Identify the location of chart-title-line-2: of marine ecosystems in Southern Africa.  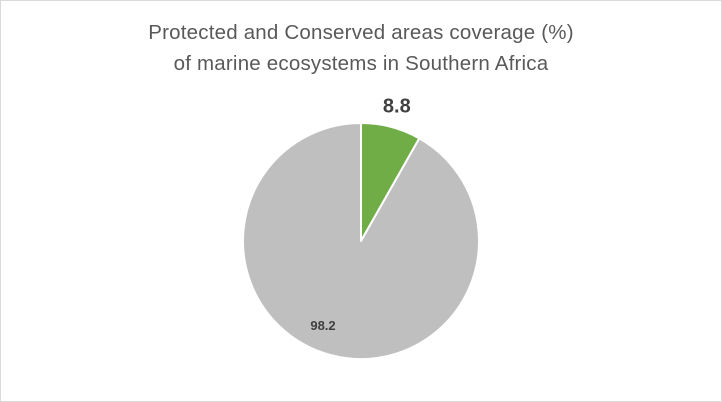
(361, 63).